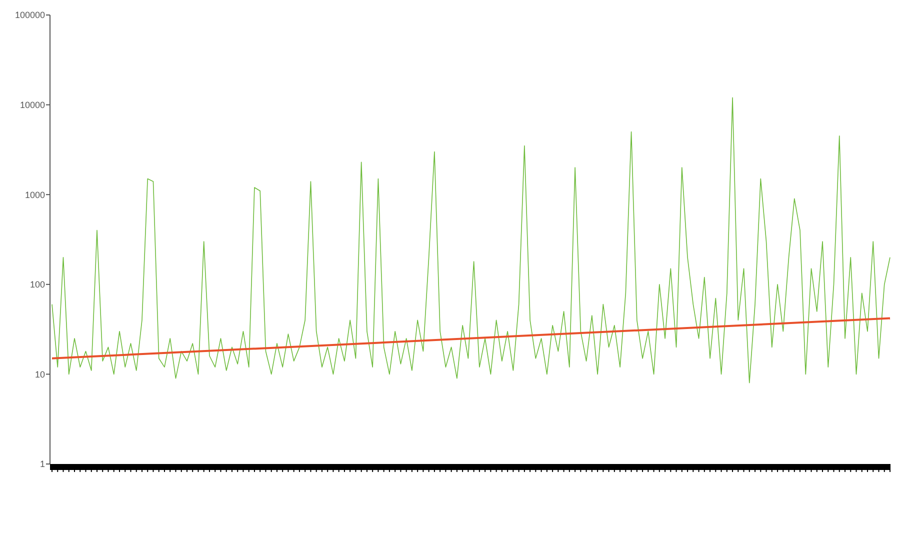 This screenshot has height=544, width=902. I want to click on y-tick-label: 100, so click(37, 285).